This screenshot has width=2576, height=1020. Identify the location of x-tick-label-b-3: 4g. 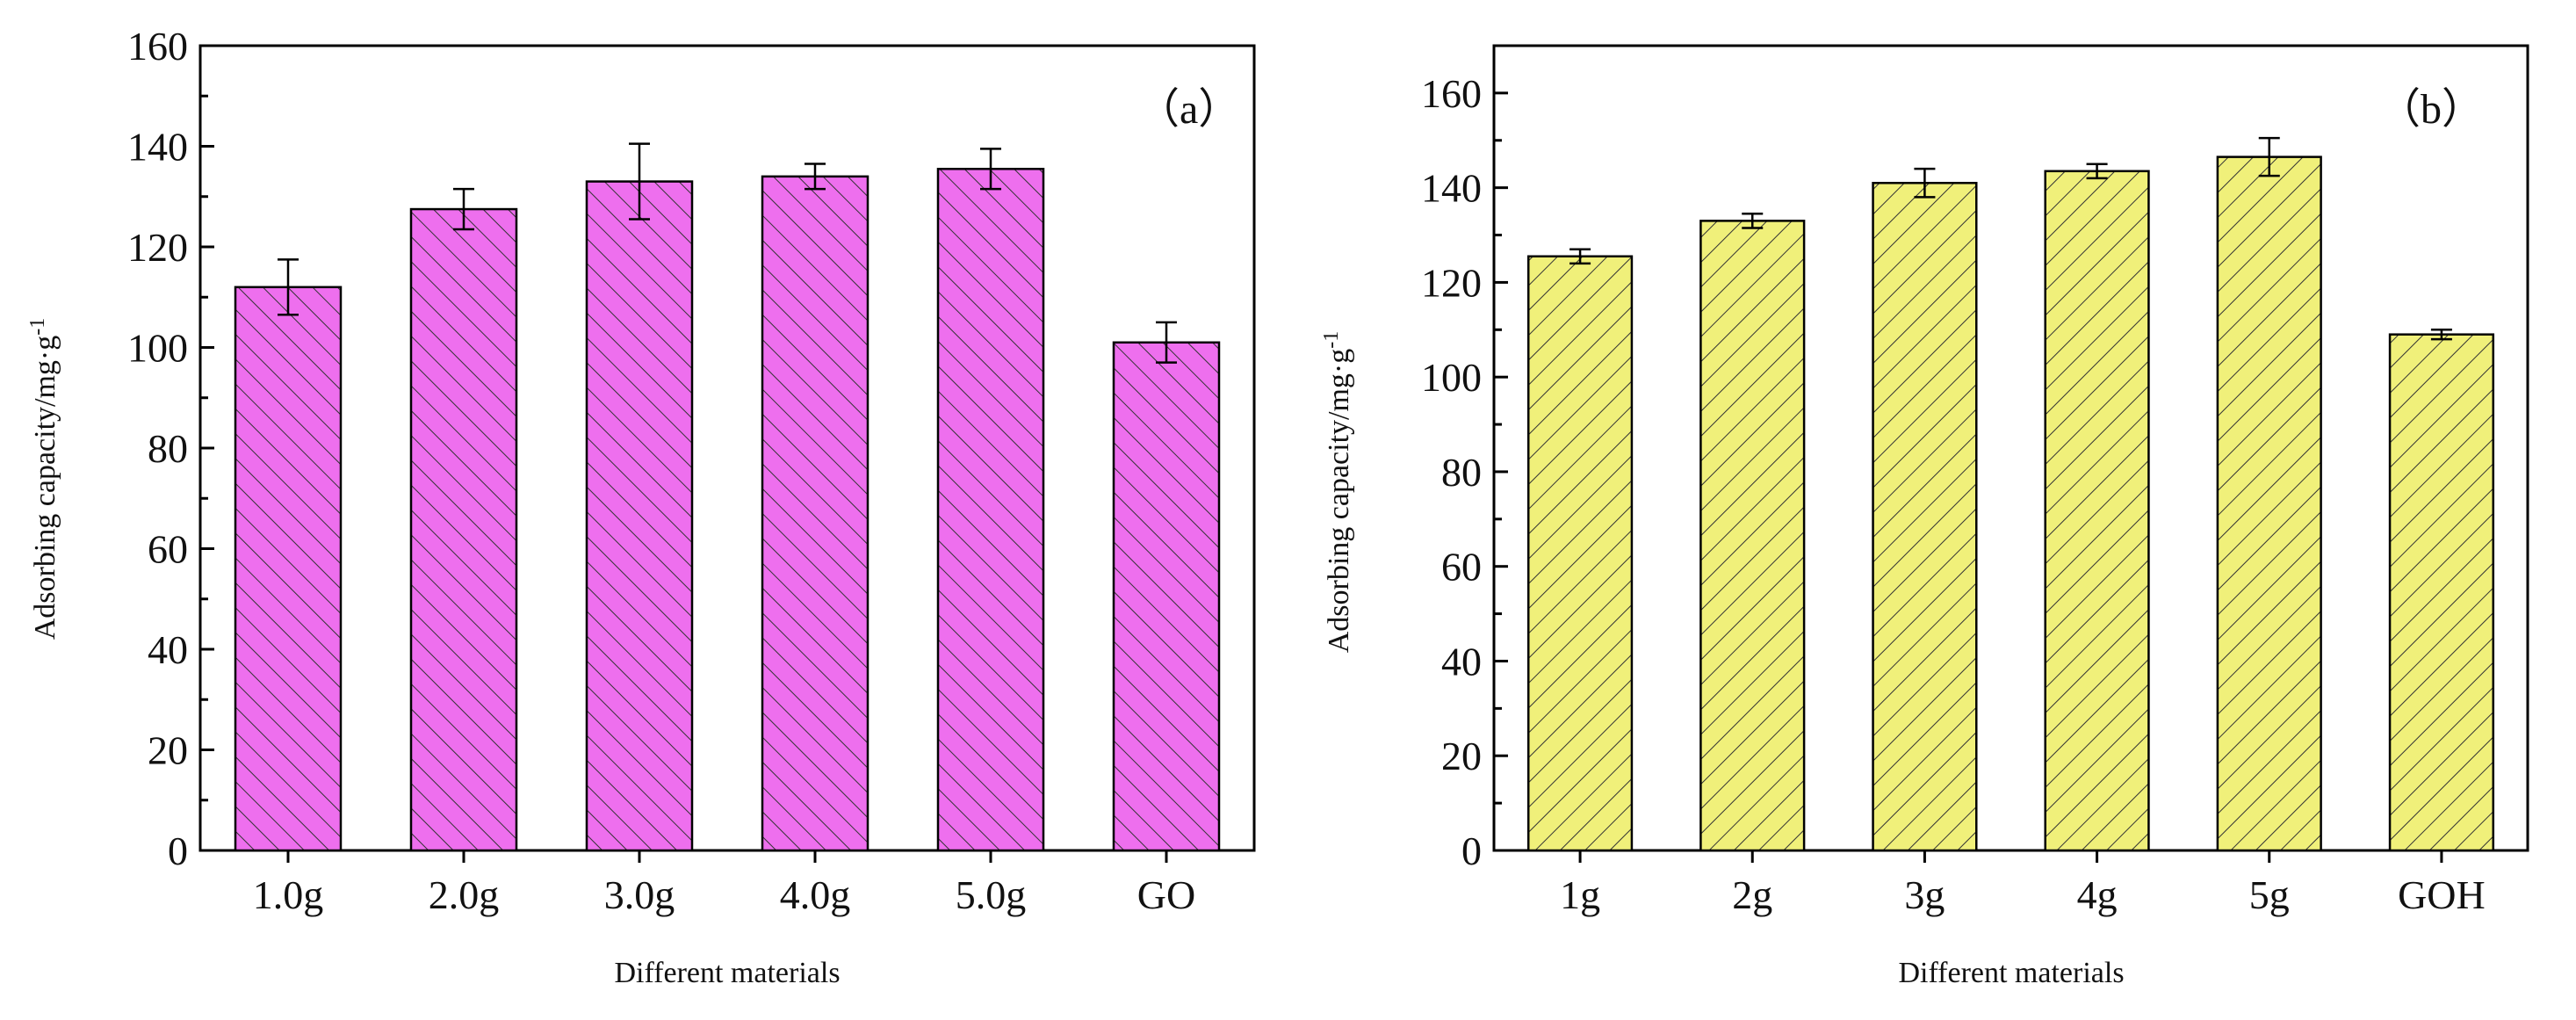
(2097, 894).